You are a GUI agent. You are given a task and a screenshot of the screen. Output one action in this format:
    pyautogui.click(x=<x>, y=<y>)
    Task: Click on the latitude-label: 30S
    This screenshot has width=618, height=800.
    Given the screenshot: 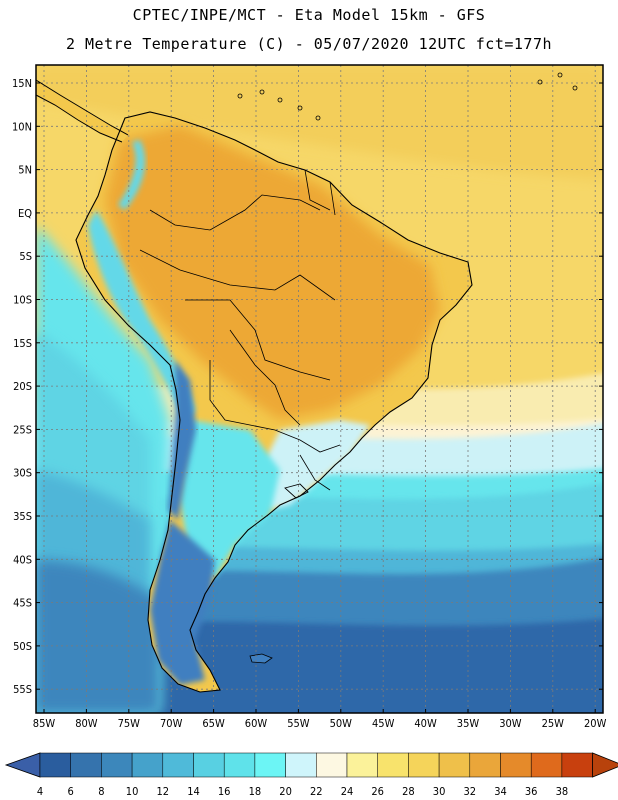 What is the action you would take?
    pyautogui.click(x=22, y=473)
    